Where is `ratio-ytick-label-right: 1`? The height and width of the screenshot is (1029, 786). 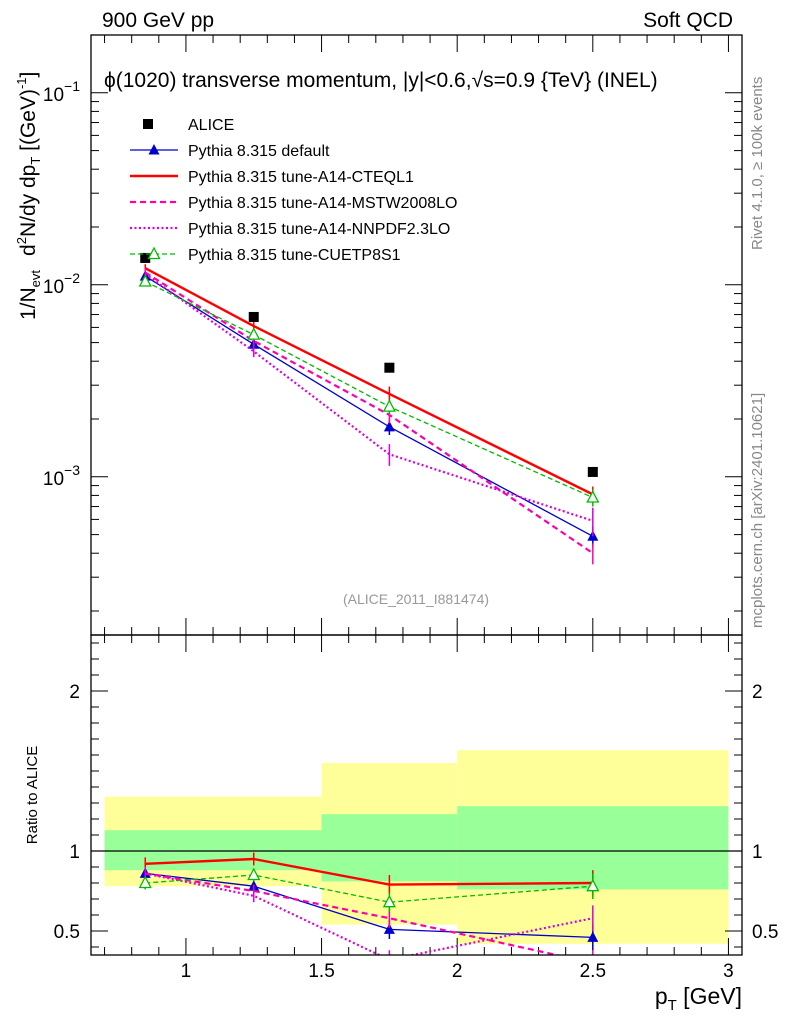 ratio-ytick-label-right: 1 is located at coordinates (757, 852).